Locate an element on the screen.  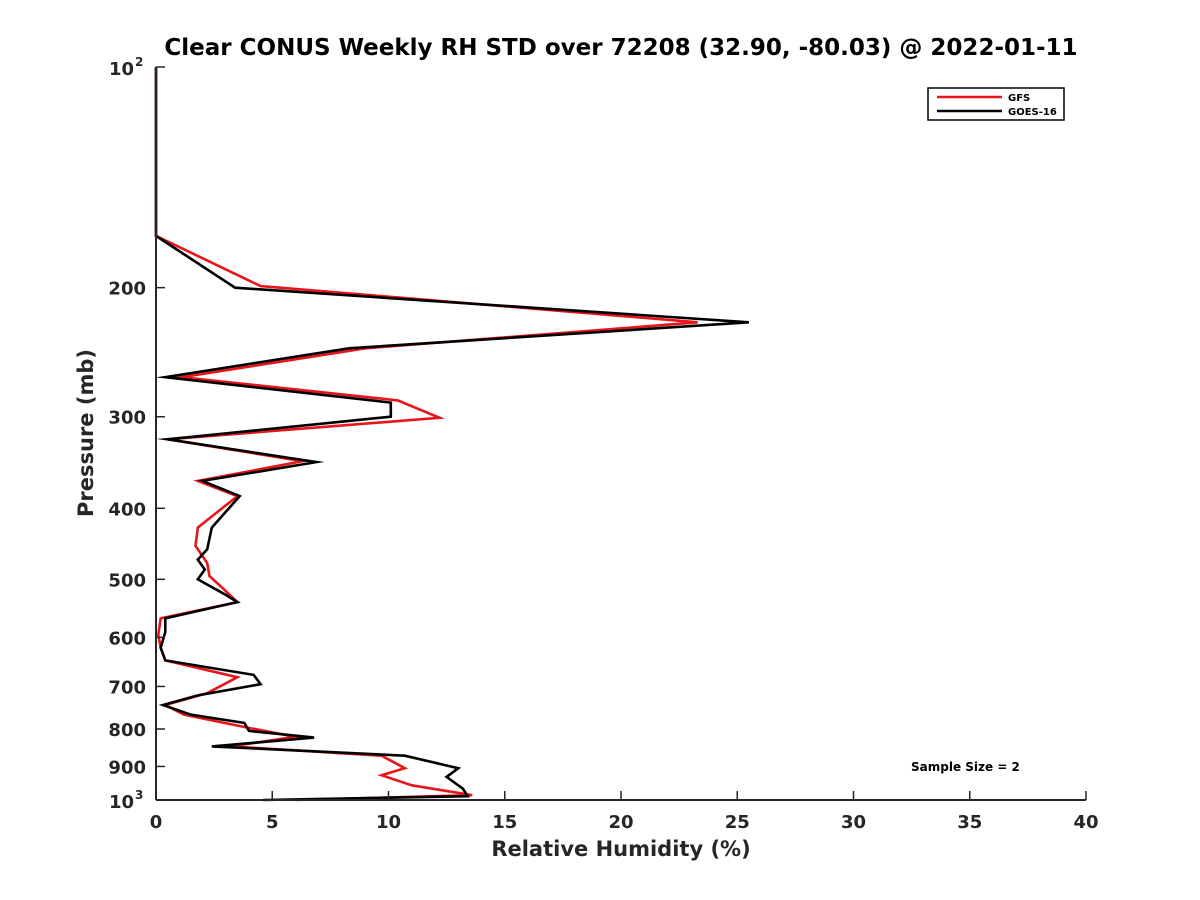
x-tick-label: 35 is located at coordinates (969, 822).